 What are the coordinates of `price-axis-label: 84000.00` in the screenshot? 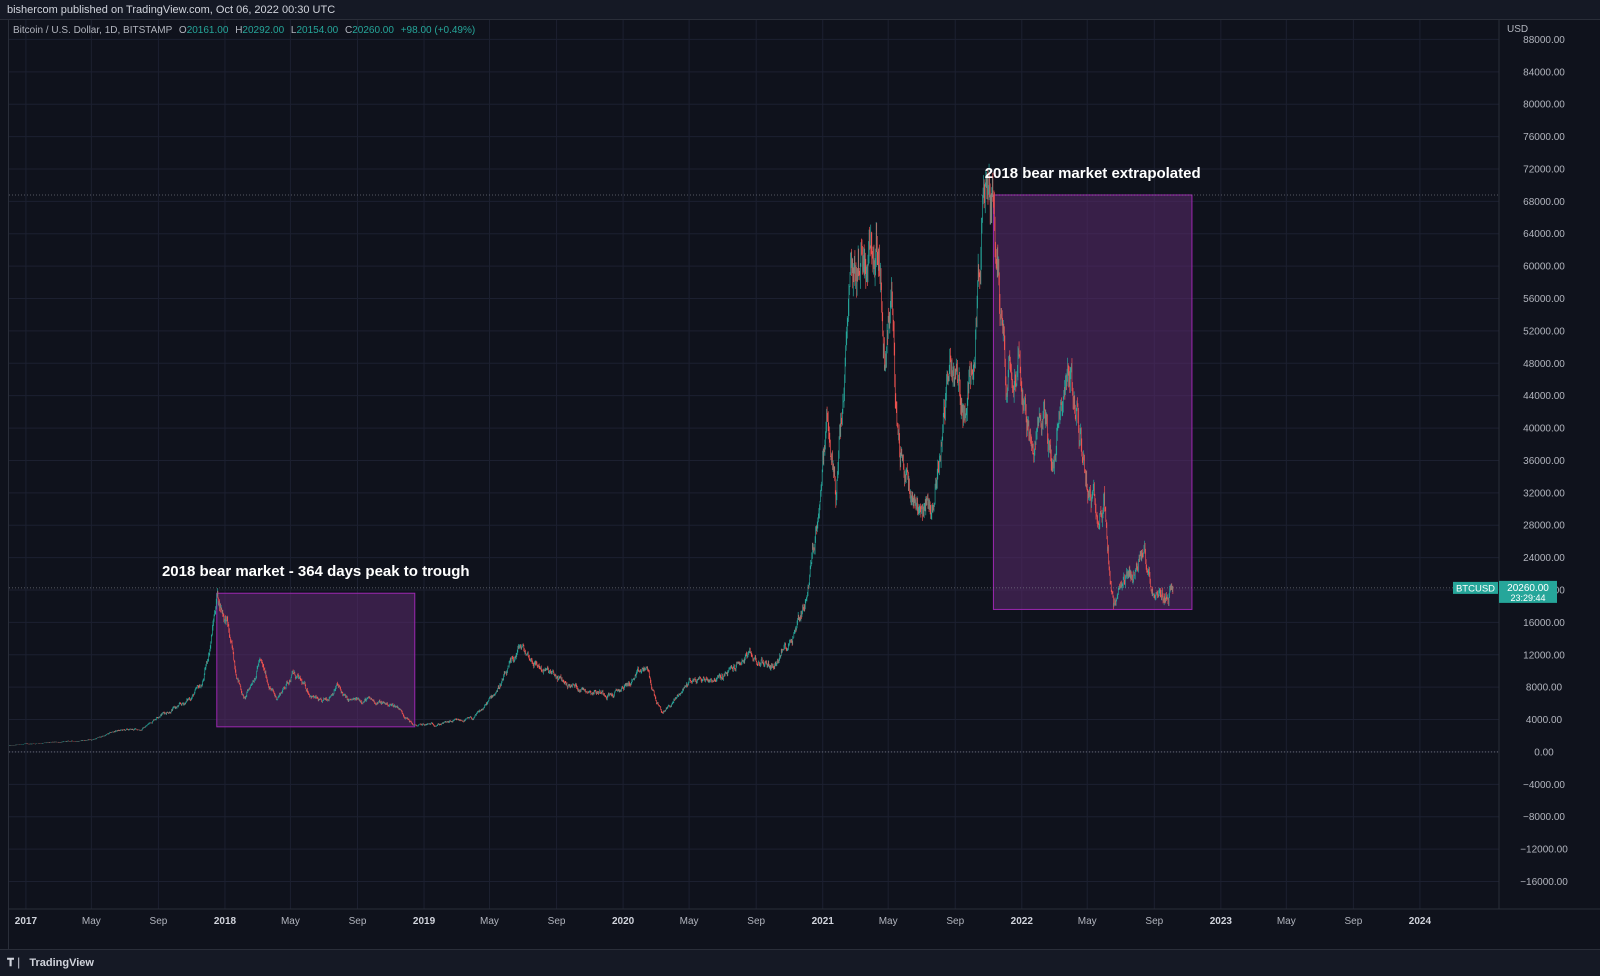 It's located at (1544, 72).